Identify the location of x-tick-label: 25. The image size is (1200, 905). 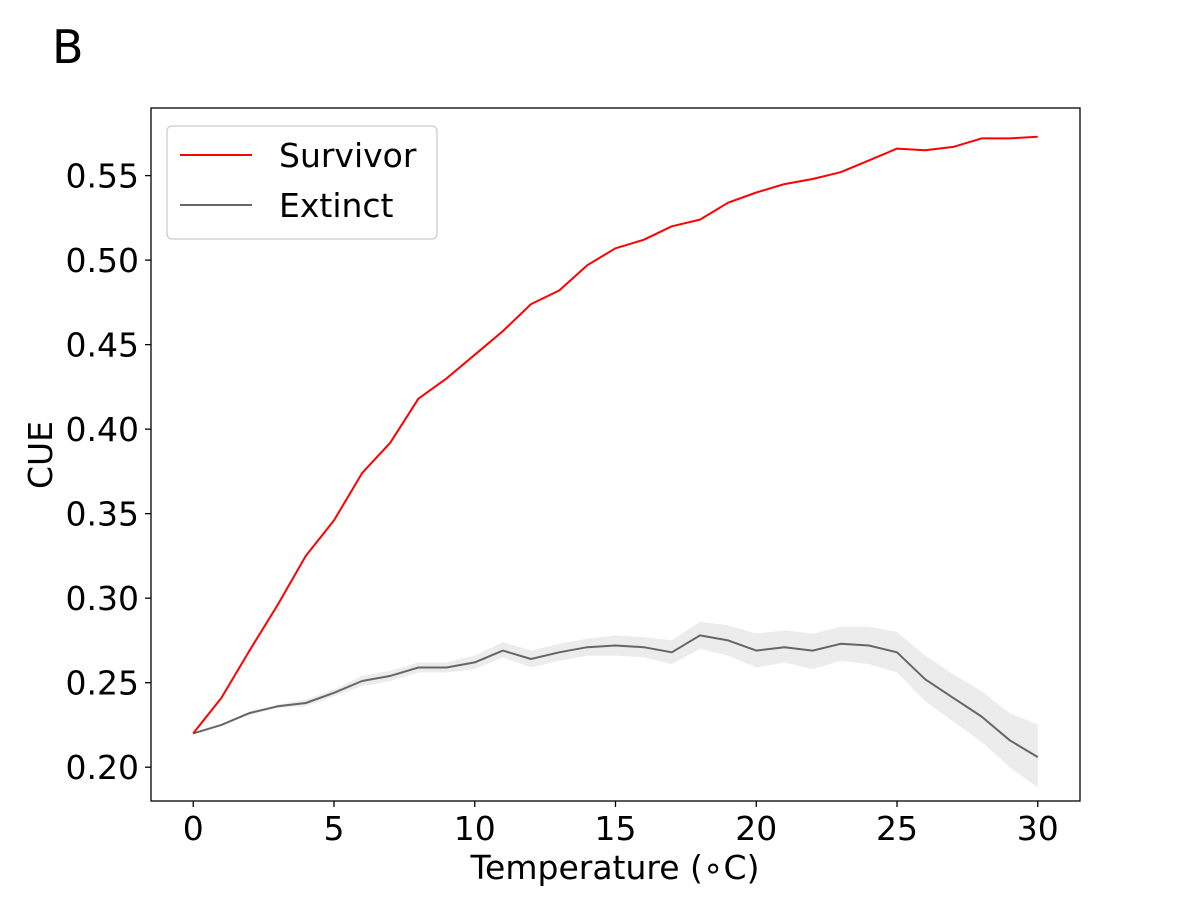
(897, 828).